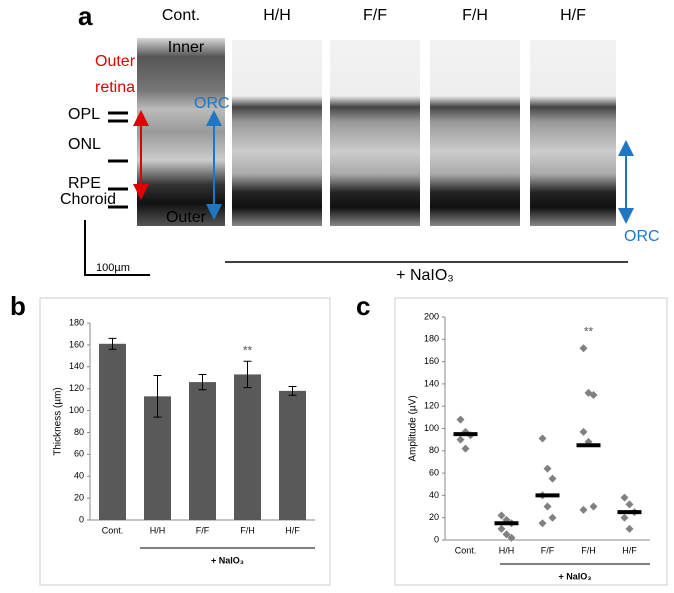  I want to click on layer-label: OPL, so click(84, 114).